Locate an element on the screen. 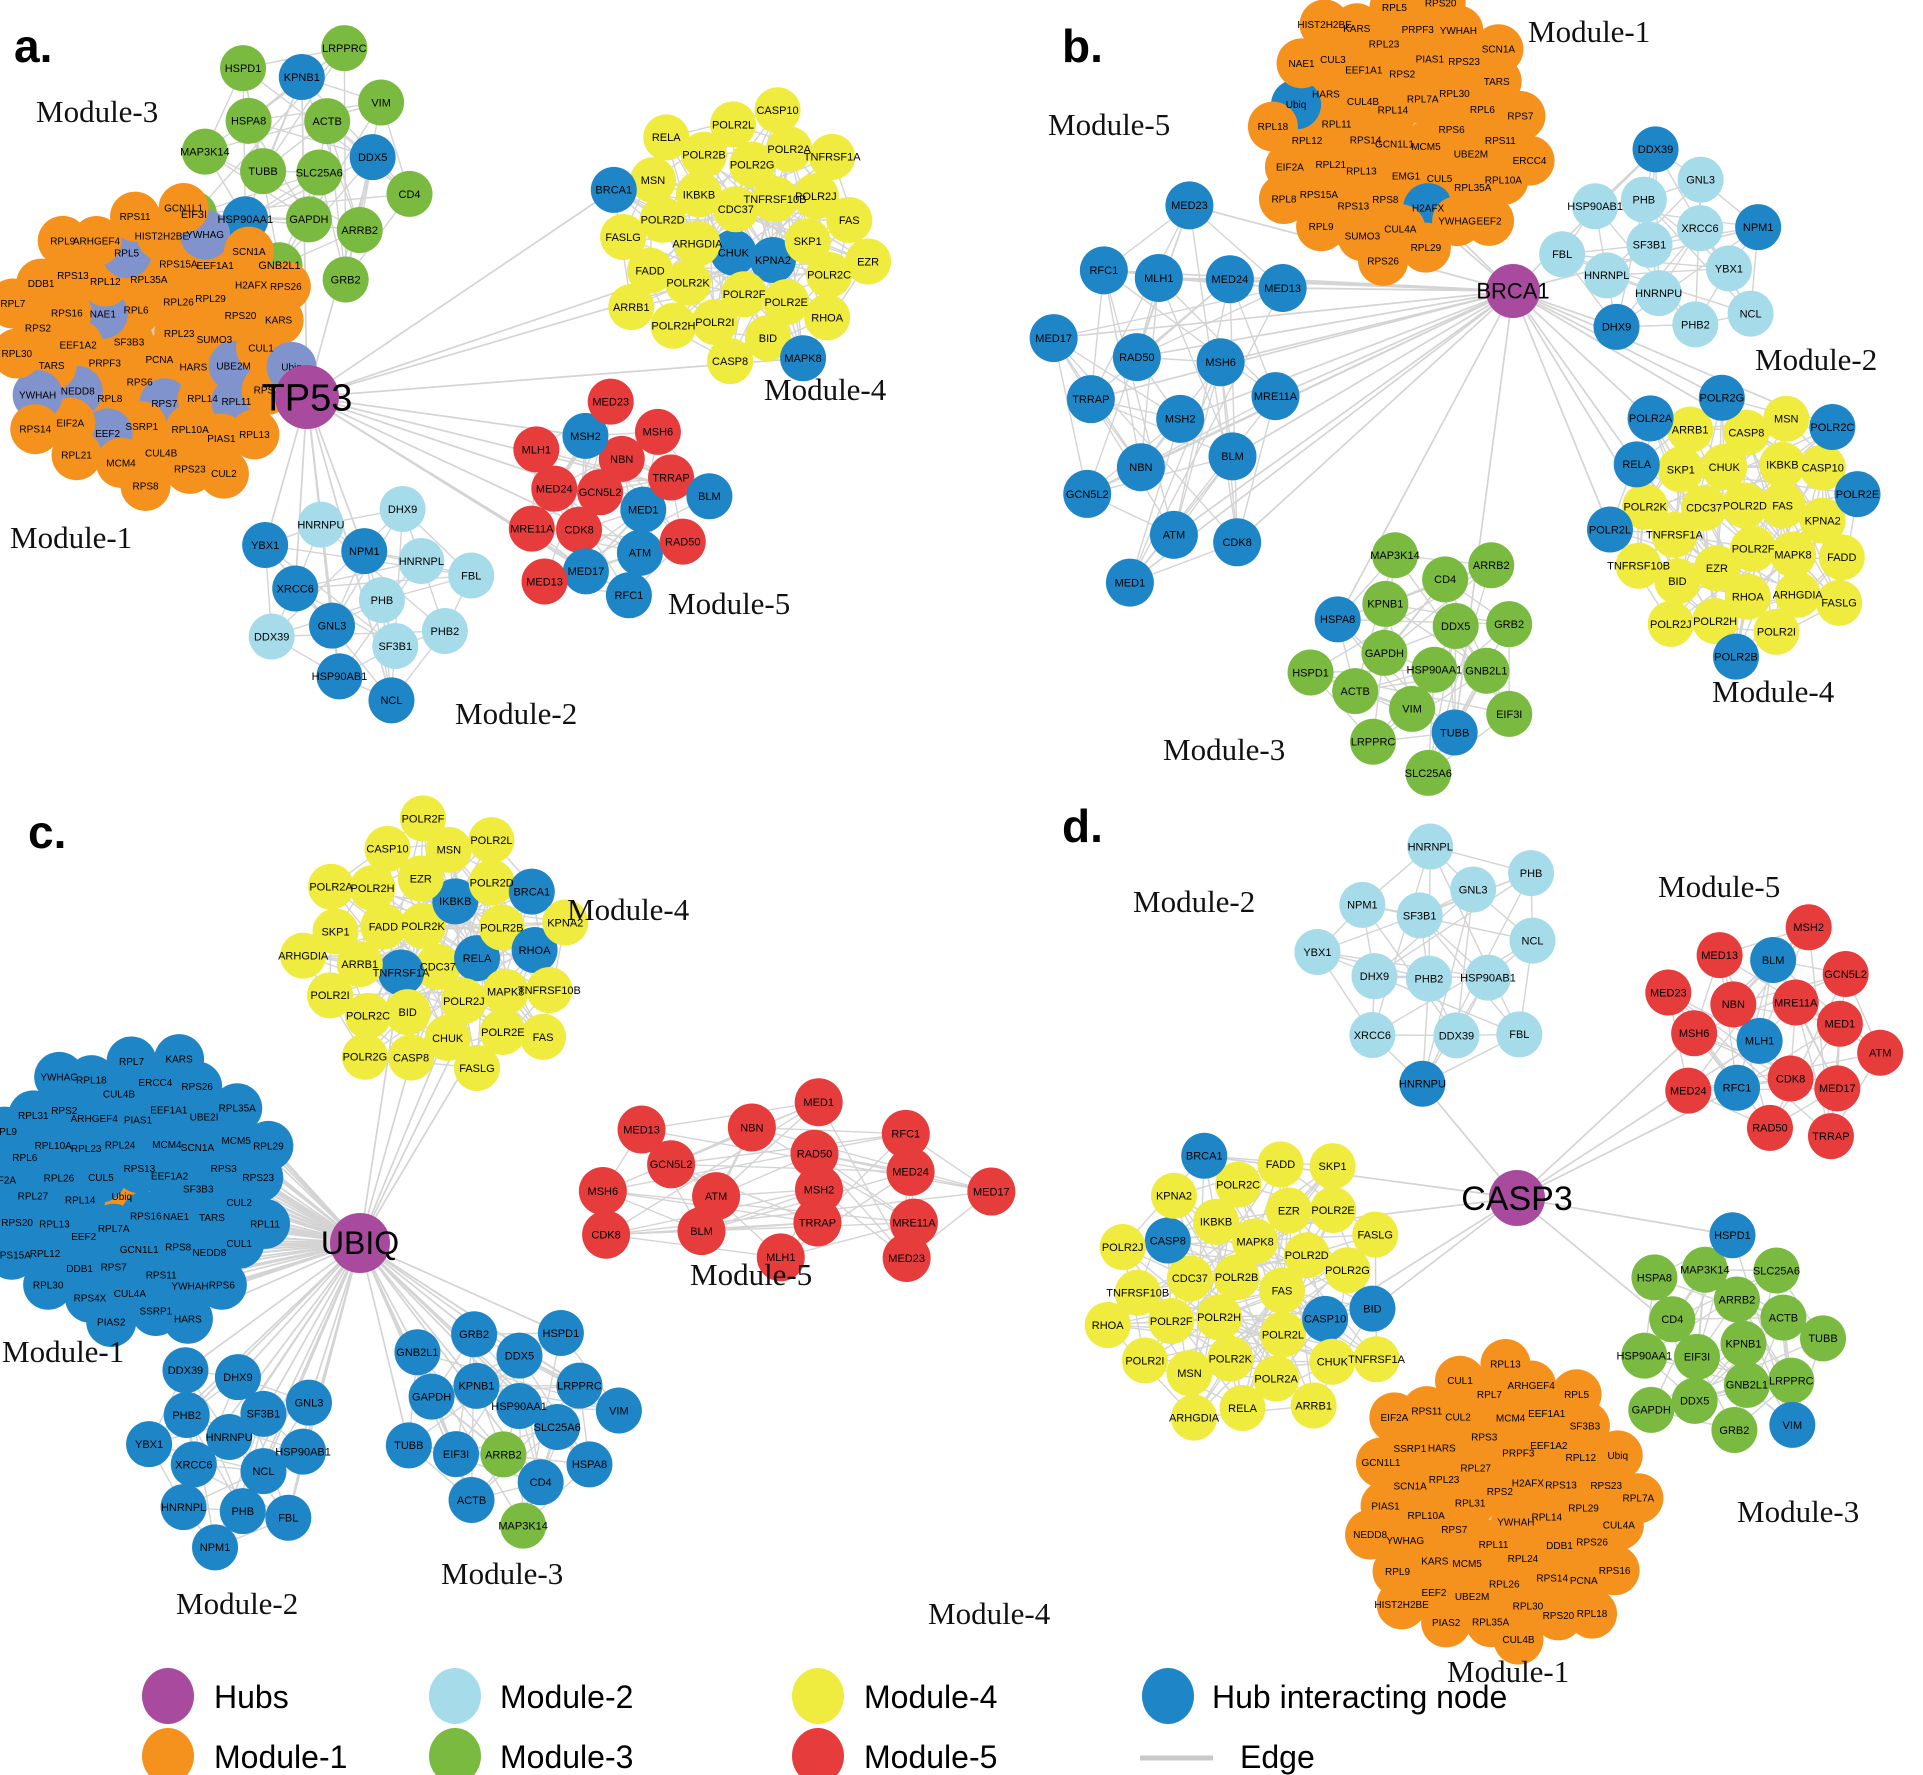  node-label-FADD: FADD is located at coordinates (1280, 1165).